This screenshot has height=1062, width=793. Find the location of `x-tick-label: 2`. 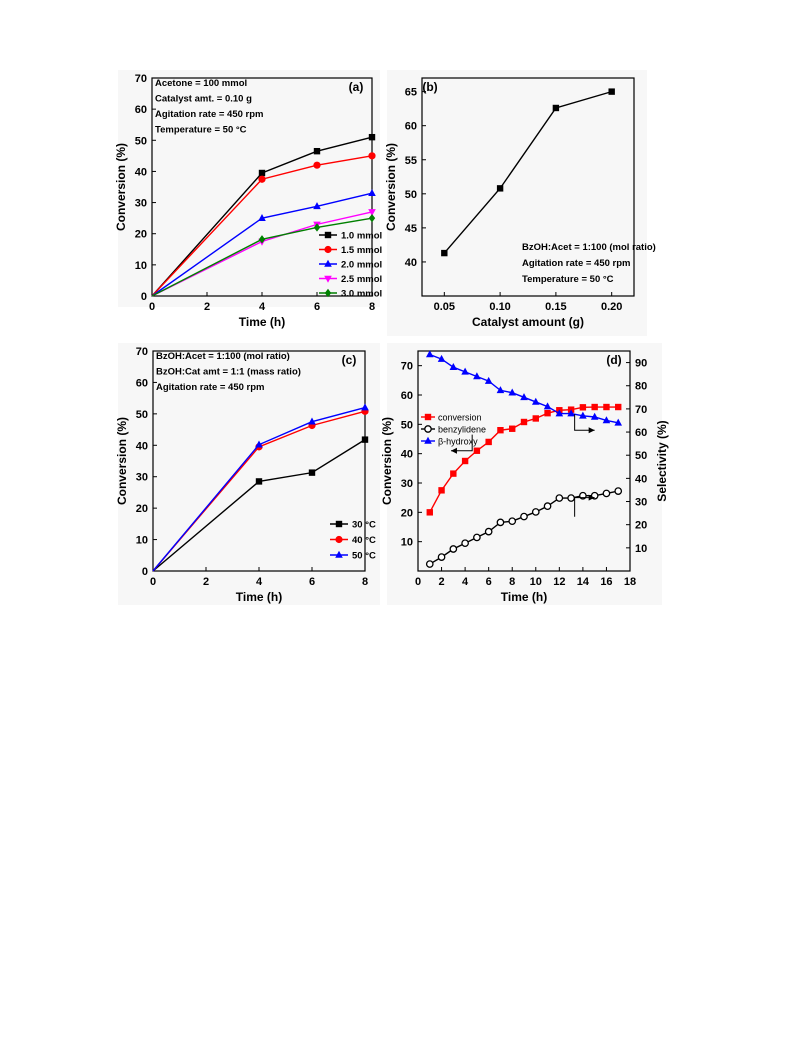

x-tick-label: 2 is located at coordinates (206, 582).